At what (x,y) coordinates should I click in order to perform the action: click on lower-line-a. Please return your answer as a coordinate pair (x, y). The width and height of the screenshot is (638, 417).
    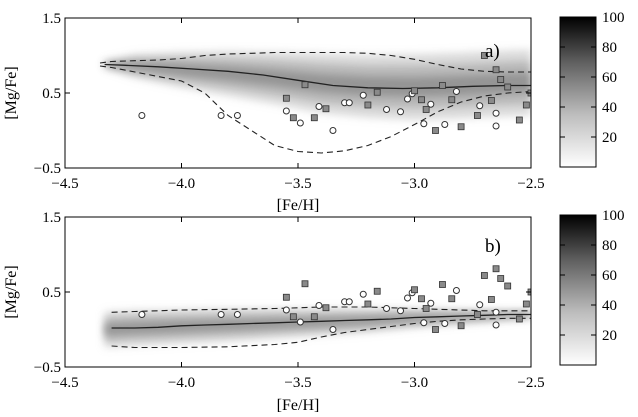
    Looking at the image, I should click on (315, 109).